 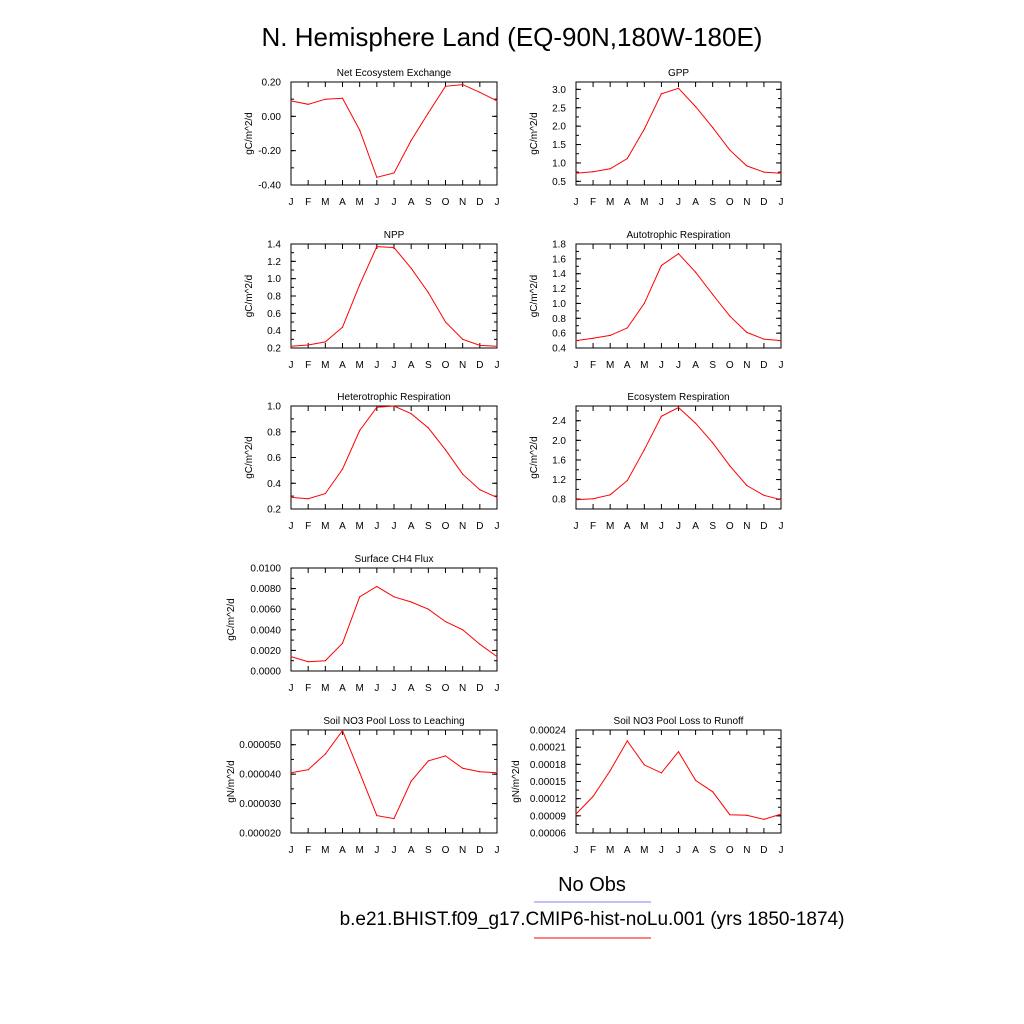 What do you see at coordinates (265, 651) in the screenshot?
I see `y-tick-label: 0.0020` at bounding box center [265, 651].